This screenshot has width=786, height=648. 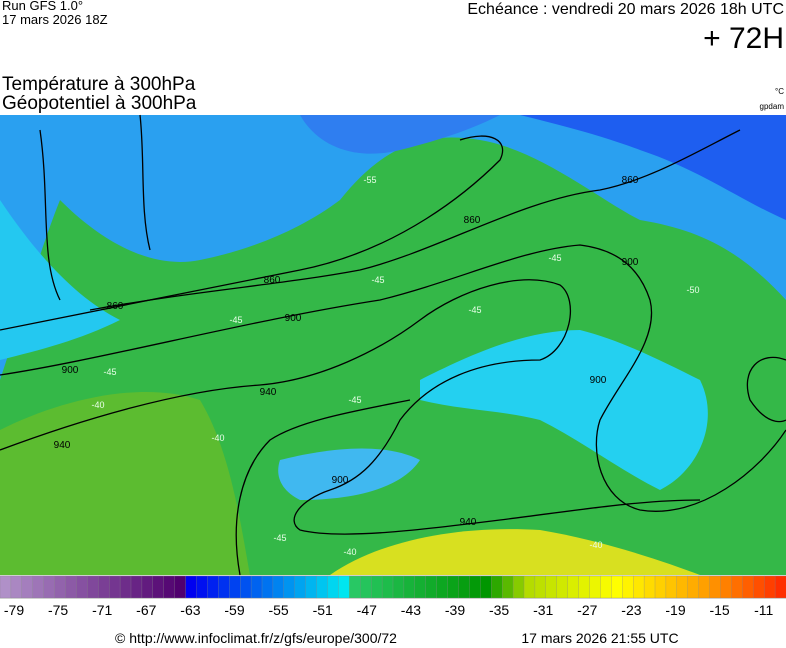 I want to click on colorbar-label: -47, so click(x=367, y=610).